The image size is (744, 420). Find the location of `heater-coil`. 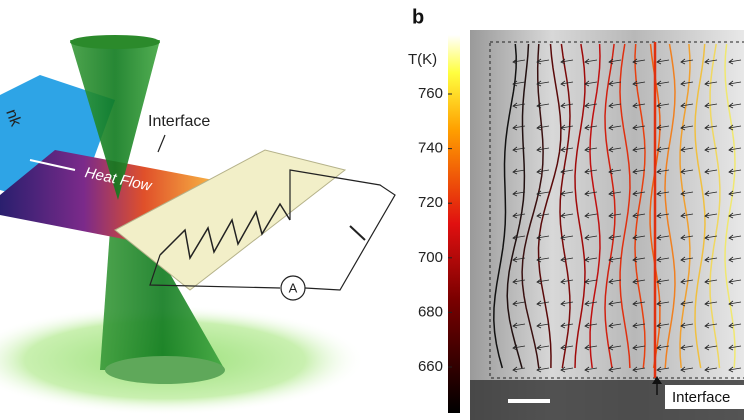

heater-coil is located at coordinates (225, 231).